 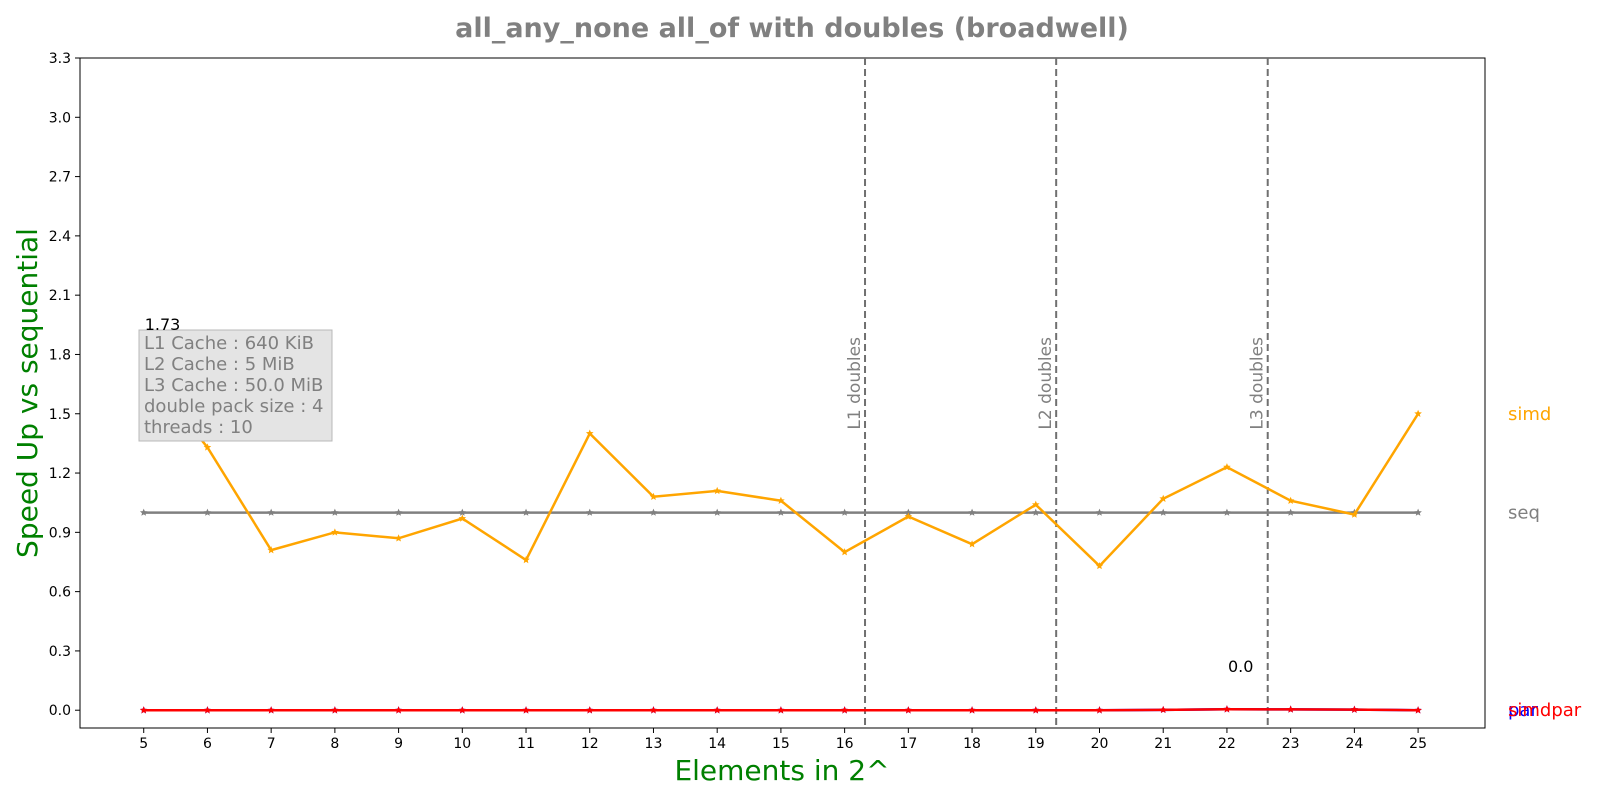 What do you see at coordinates (1240, 666) in the screenshot?
I see `data-annotation: 0.0` at bounding box center [1240, 666].